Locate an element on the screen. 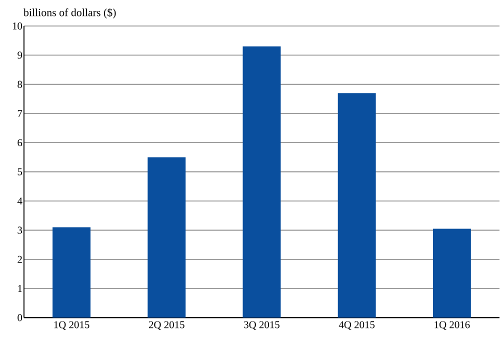  y-tick-label: 5 is located at coordinates (20, 172).